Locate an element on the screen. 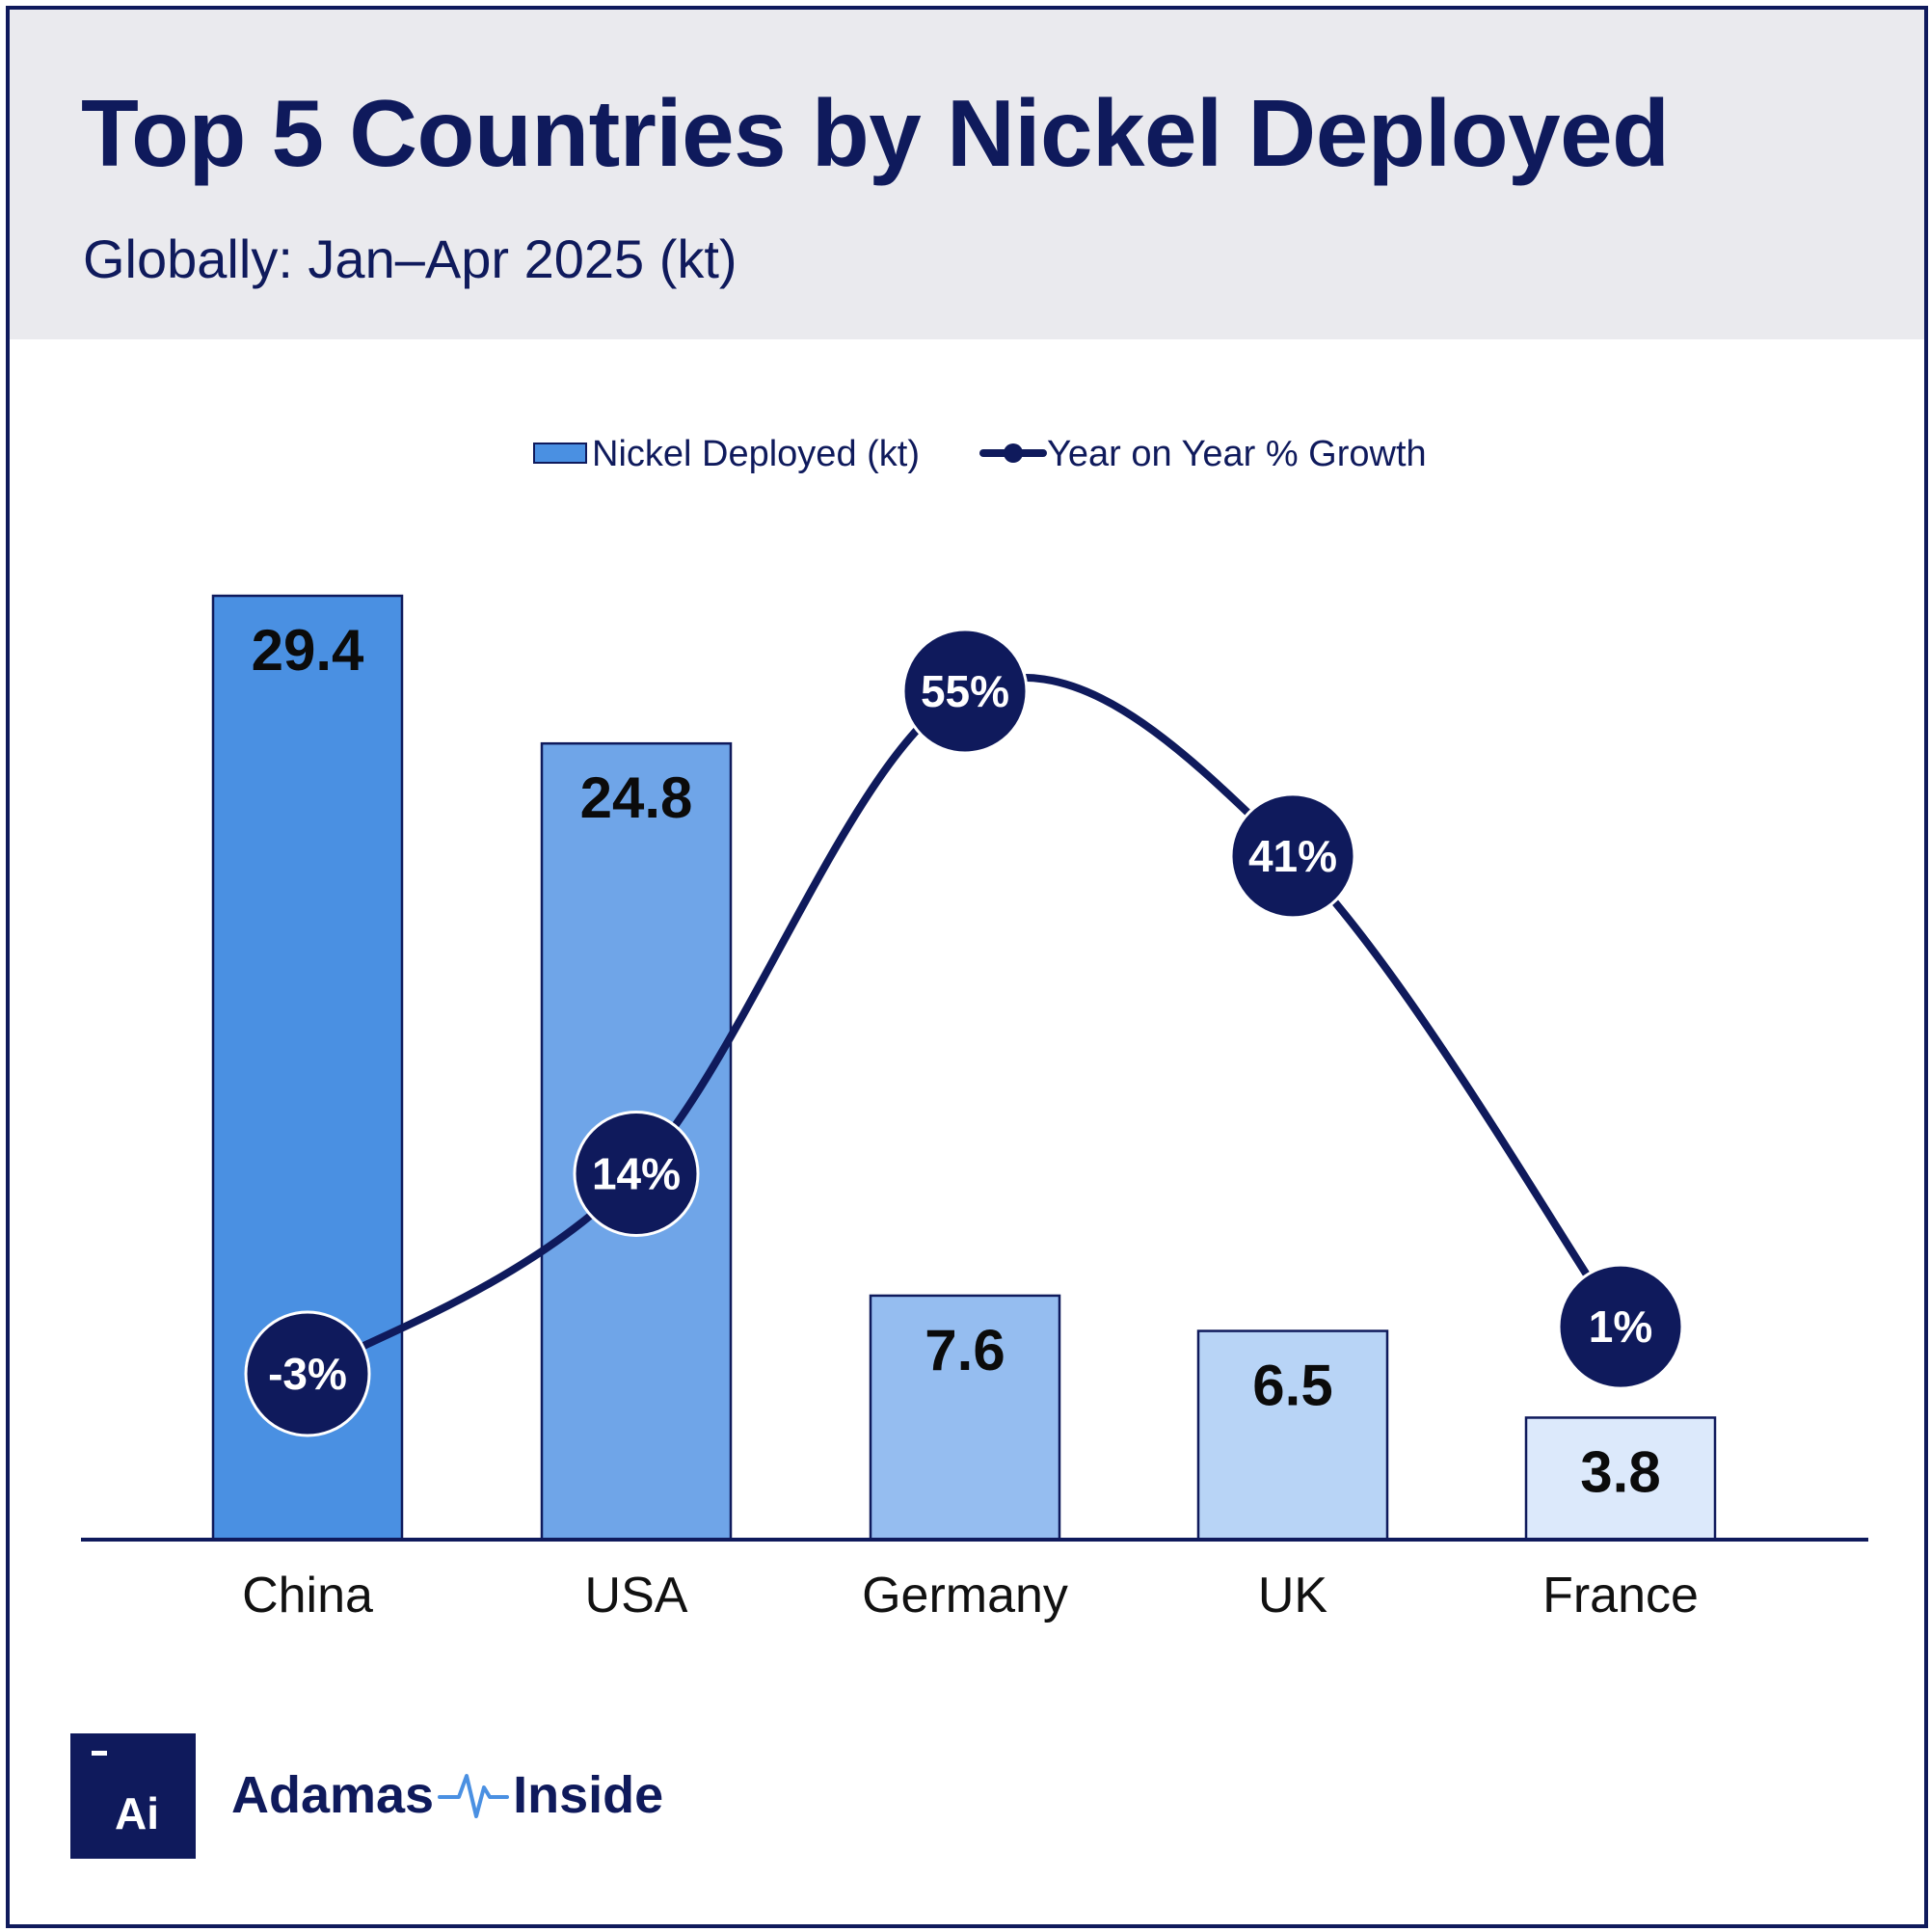 This screenshot has height=1932, width=1930. bar-value-label: 24.8 is located at coordinates (636, 798).